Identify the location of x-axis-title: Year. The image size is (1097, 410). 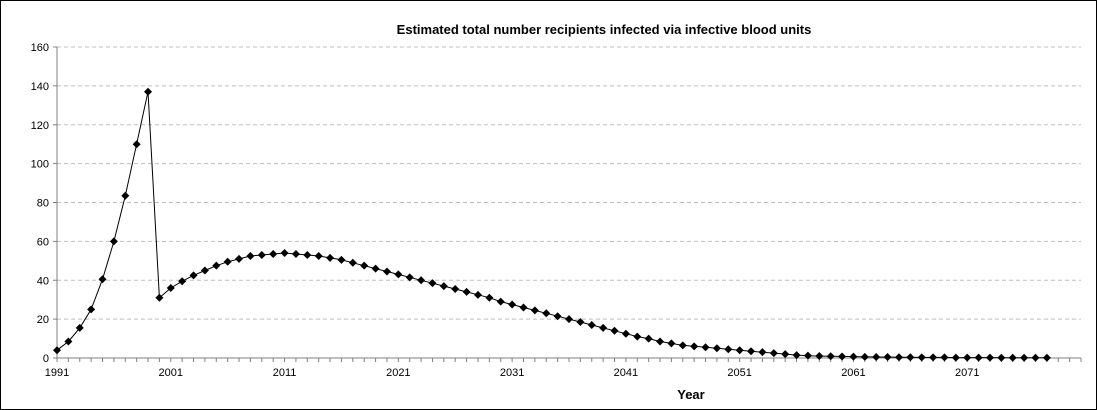
(690, 394).